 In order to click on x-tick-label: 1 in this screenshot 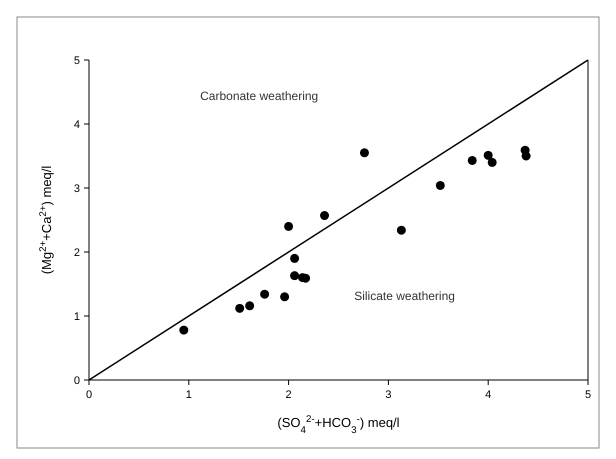, I will do `click(189, 395)`.